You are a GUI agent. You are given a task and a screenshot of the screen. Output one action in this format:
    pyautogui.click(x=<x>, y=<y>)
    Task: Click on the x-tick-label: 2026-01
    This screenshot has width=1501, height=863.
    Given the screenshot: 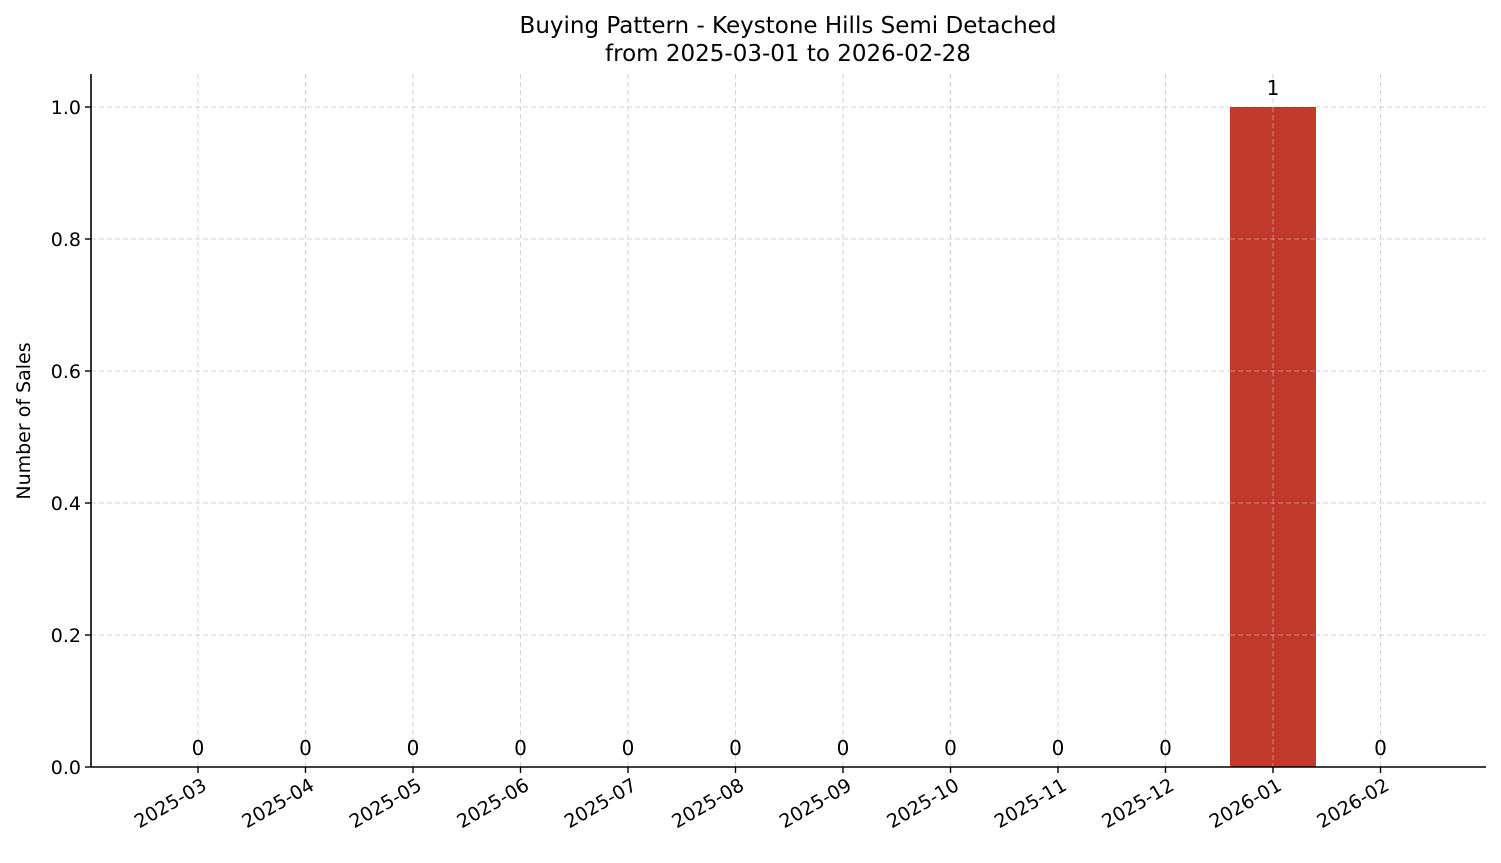 What is the action you would take?
    pyautogui.click(x=1246, y=803)
    